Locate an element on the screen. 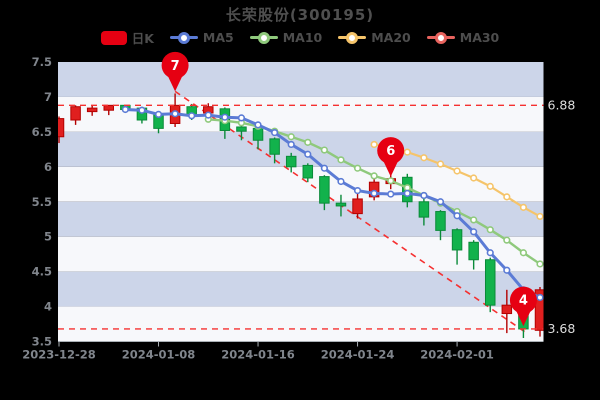  legend-label: MA20 is located at coordinates (391, 37).